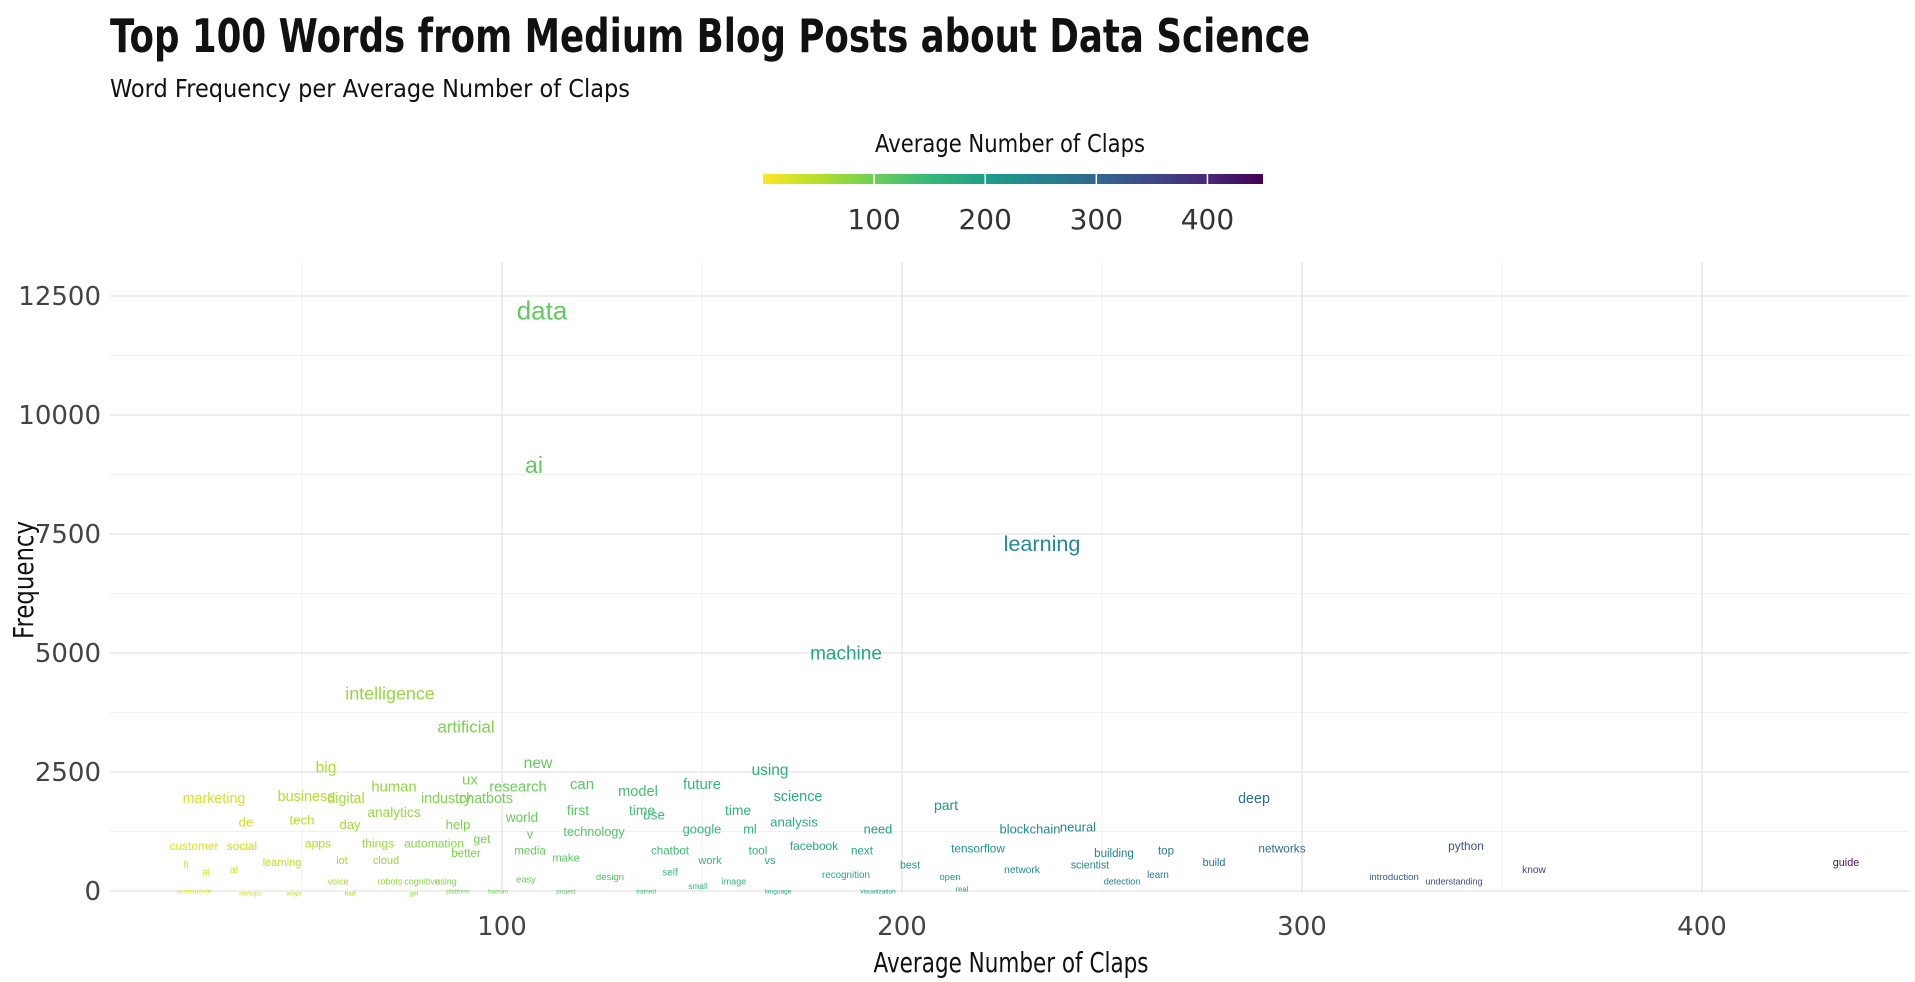 This screenshot has height=982, width=1915. I want to click on word-label: analytics, so click(393, 812).